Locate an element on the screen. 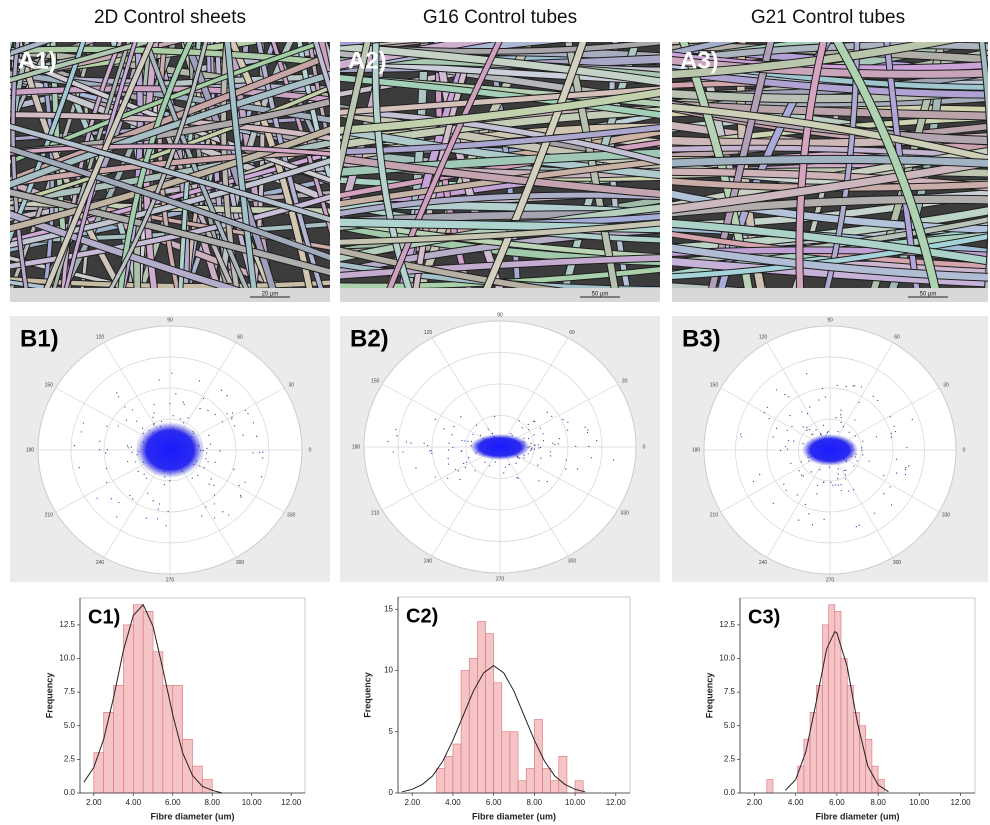  polar-tick-label: 300 is located at coordinates (240, 563).